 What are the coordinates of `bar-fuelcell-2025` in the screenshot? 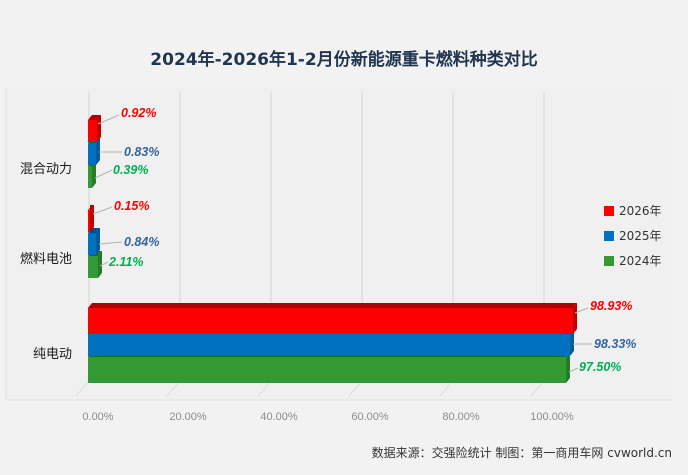 It's located at (94, 241).